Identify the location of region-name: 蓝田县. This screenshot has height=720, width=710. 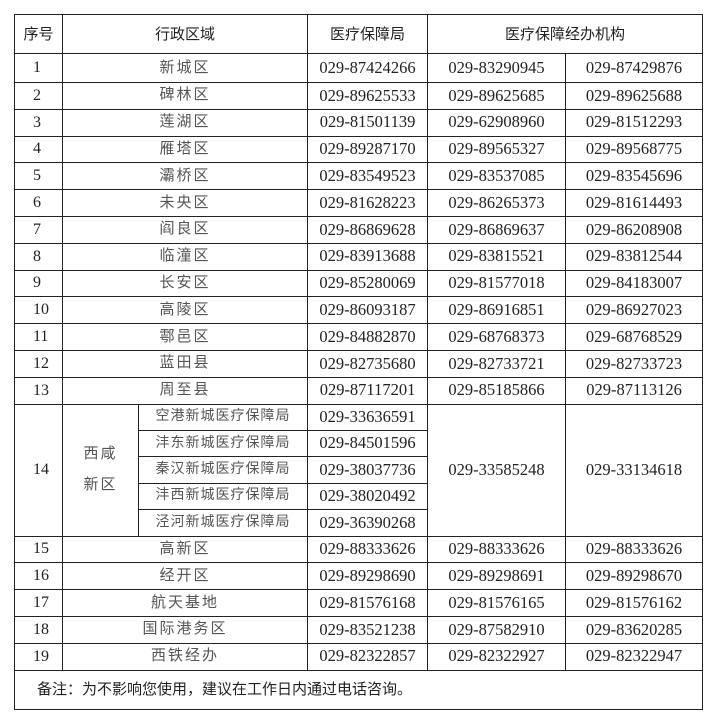
(185, 363).